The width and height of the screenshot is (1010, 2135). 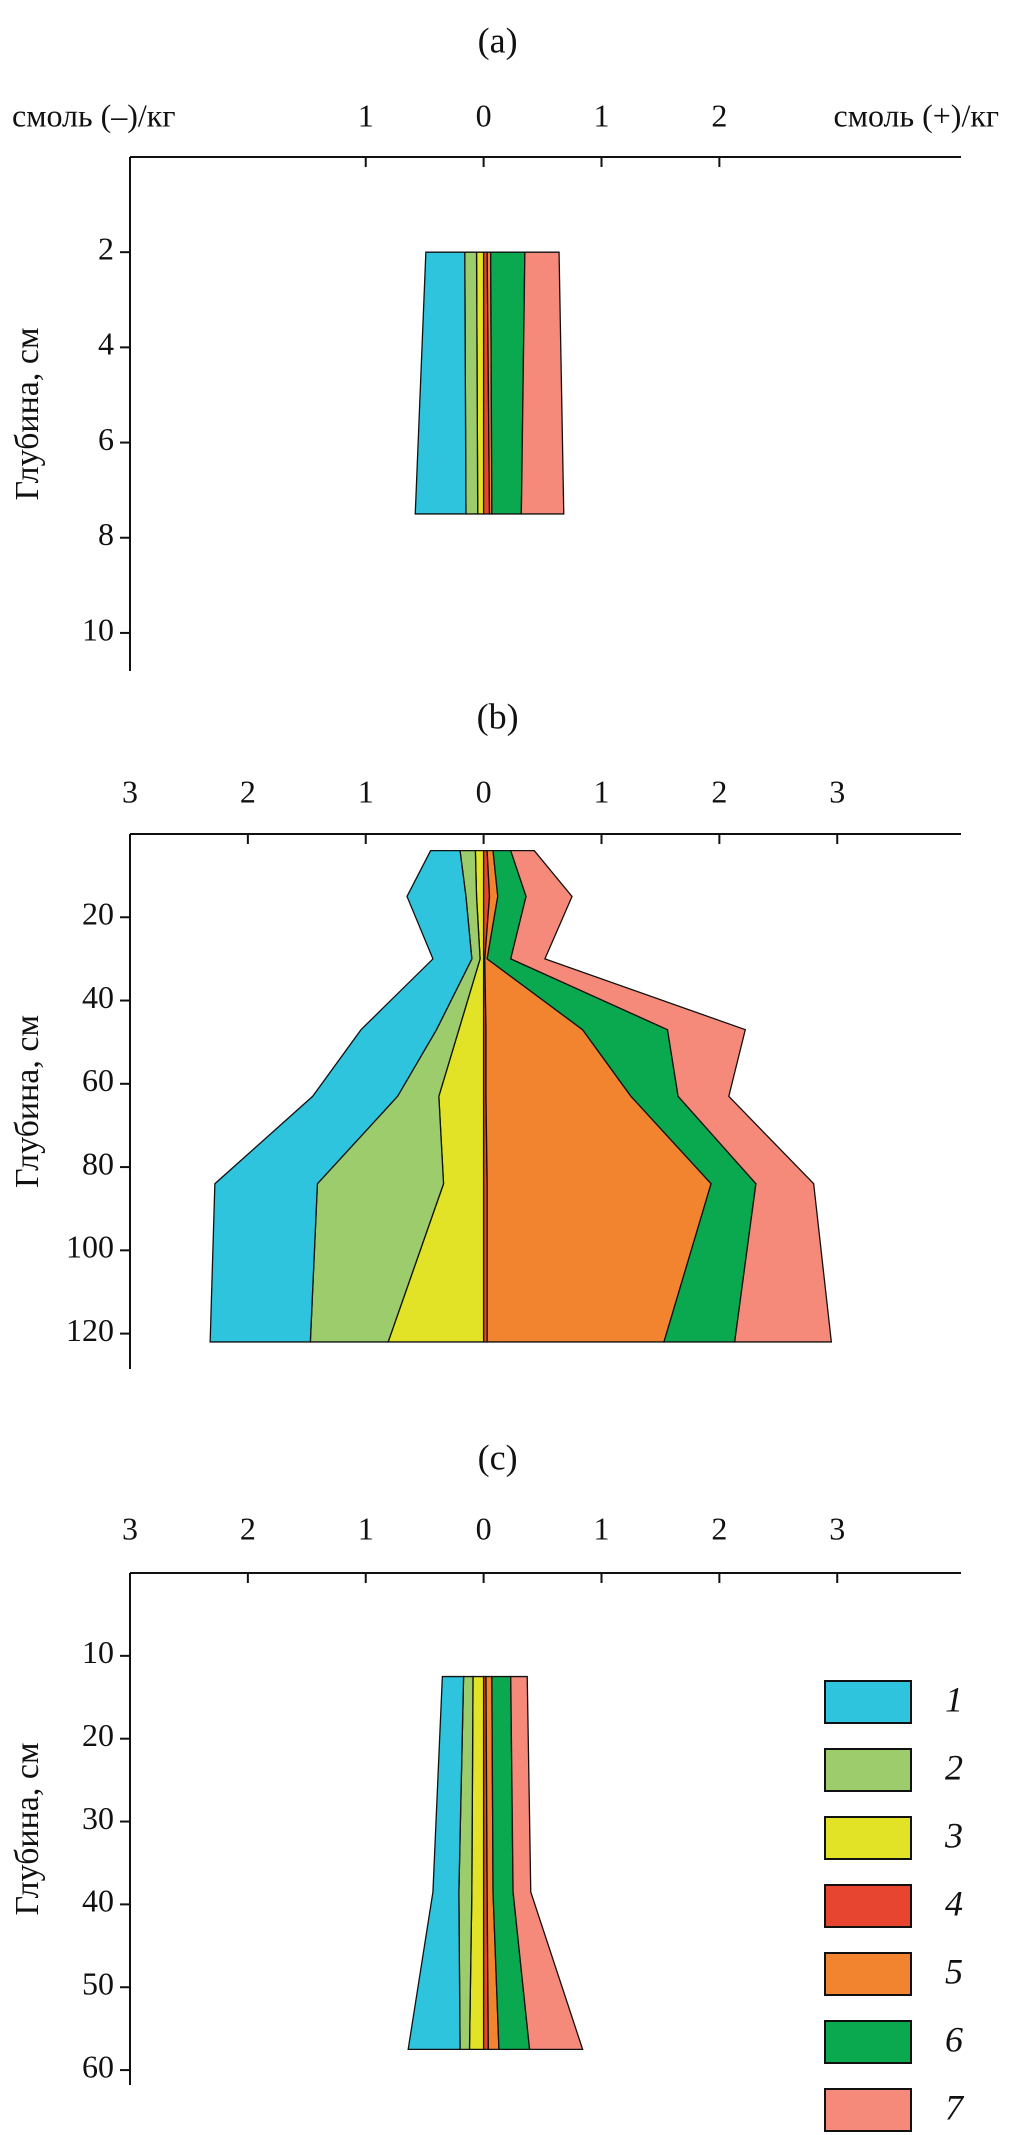 What do you see at coordinates (498, 716) in the screenshot?
I see `panel-title: (b)` at bounding box center [498, 716].